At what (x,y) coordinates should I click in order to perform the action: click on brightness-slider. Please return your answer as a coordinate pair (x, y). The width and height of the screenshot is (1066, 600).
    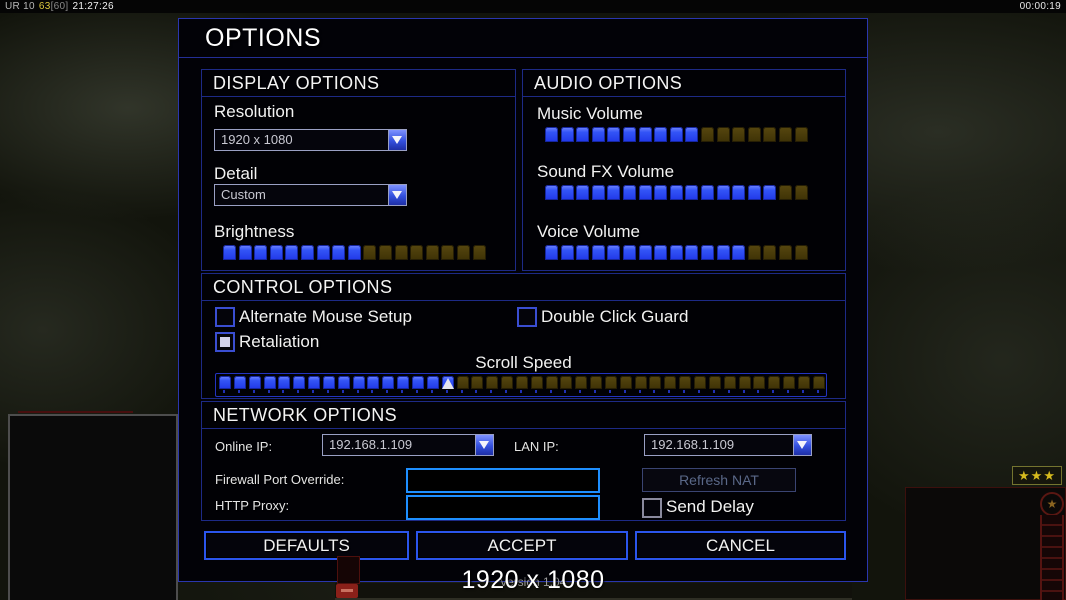
    Looking at the image, I should click on (354, 252).